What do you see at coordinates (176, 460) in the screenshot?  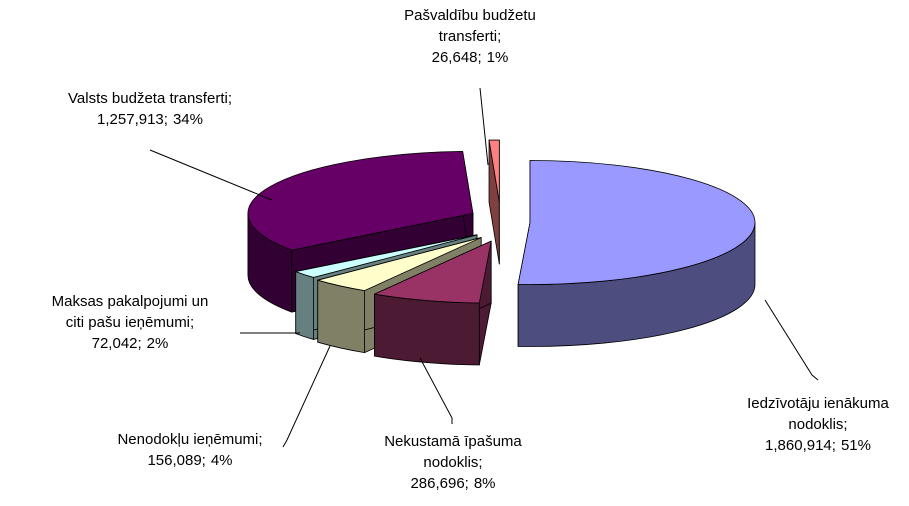 I see `value-label: 156,089;` at bounding box center [176, 460].